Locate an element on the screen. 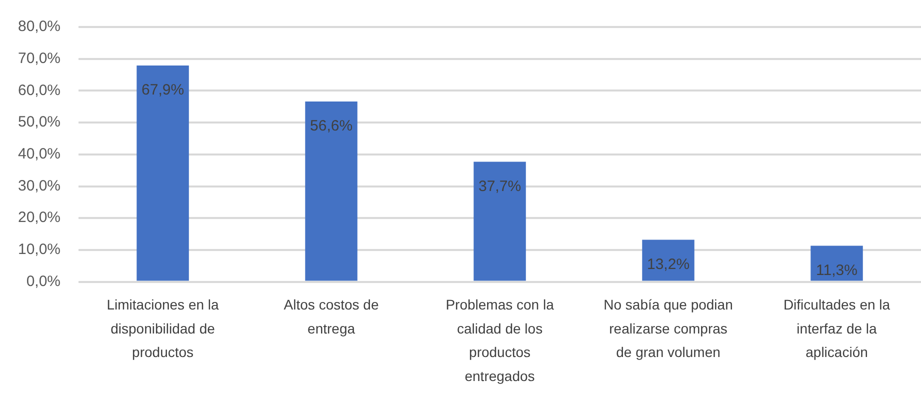 Image resolution: width=921 pixels, height=401 pixels. data-label: 67,9% is located at coordinates (163, 90).